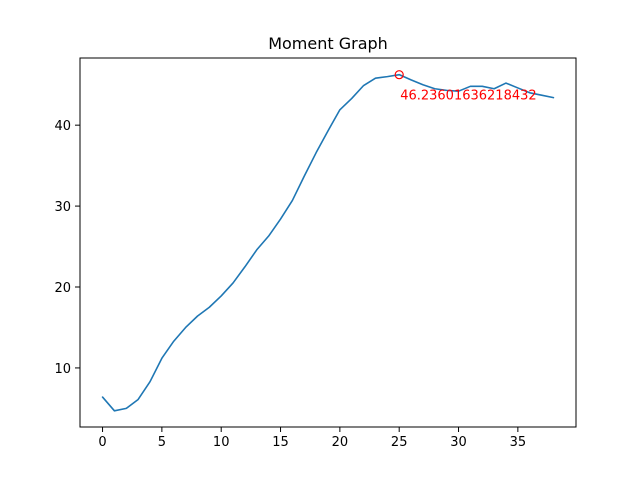 Image resolution: width=640 pixels, height=480 pixels. Describe the element at coordinates (468, 96) in the screenshot. I see `max-point-label: 46.23601636218432` at that location.